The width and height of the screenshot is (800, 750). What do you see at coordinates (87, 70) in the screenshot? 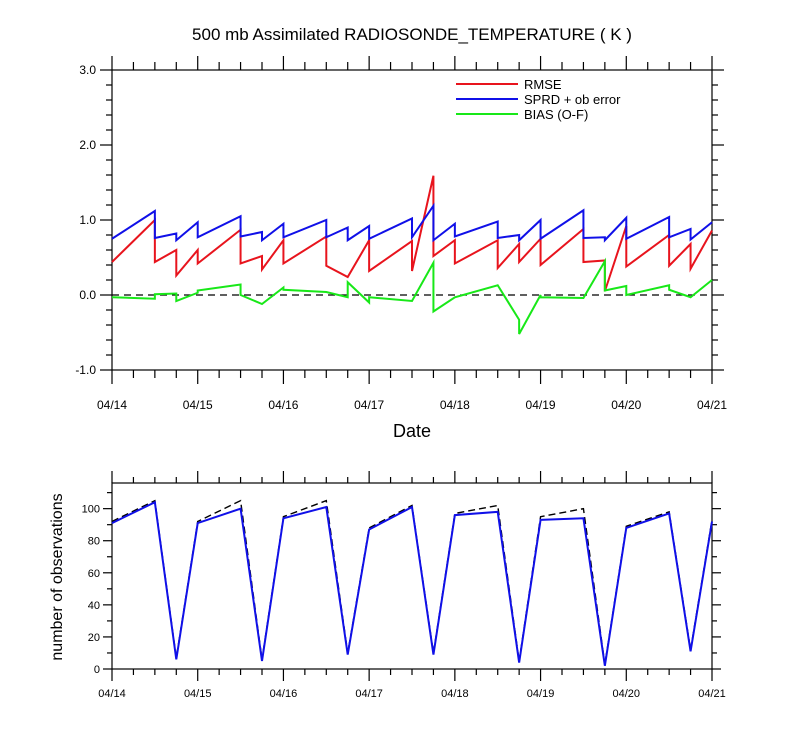
I see `y-tick-label: 3.0` at bounding box center [87, 70].